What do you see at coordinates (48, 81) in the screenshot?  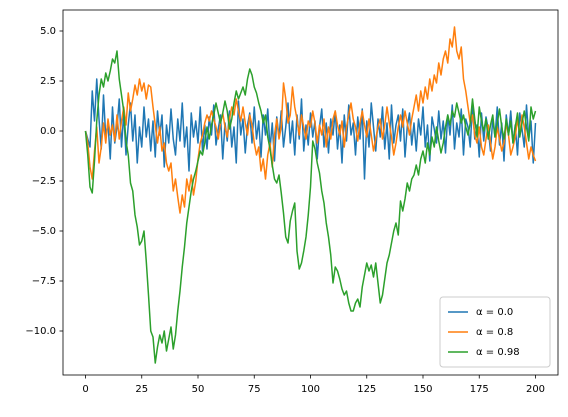 I see `y-tick-label: 2.5` at bounding box center [48, 81].